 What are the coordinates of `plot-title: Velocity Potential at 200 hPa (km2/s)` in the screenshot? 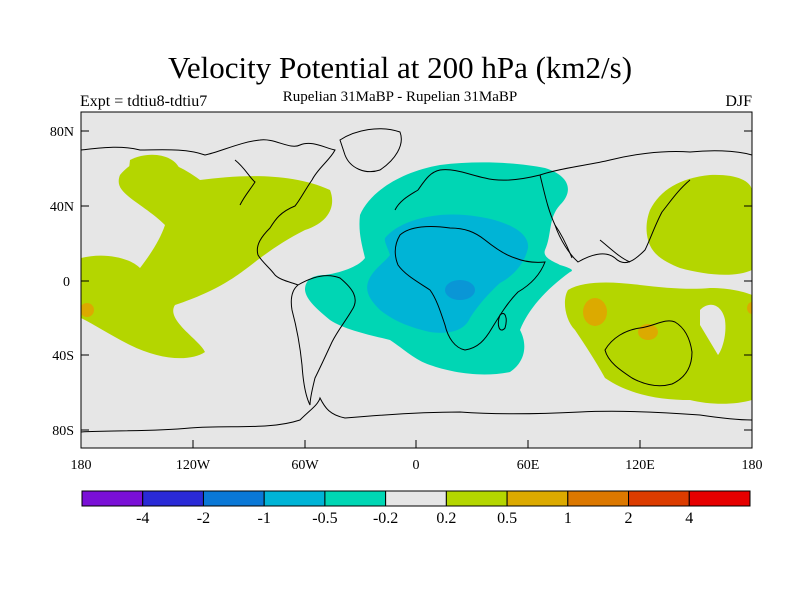 It's located at (400, 67).